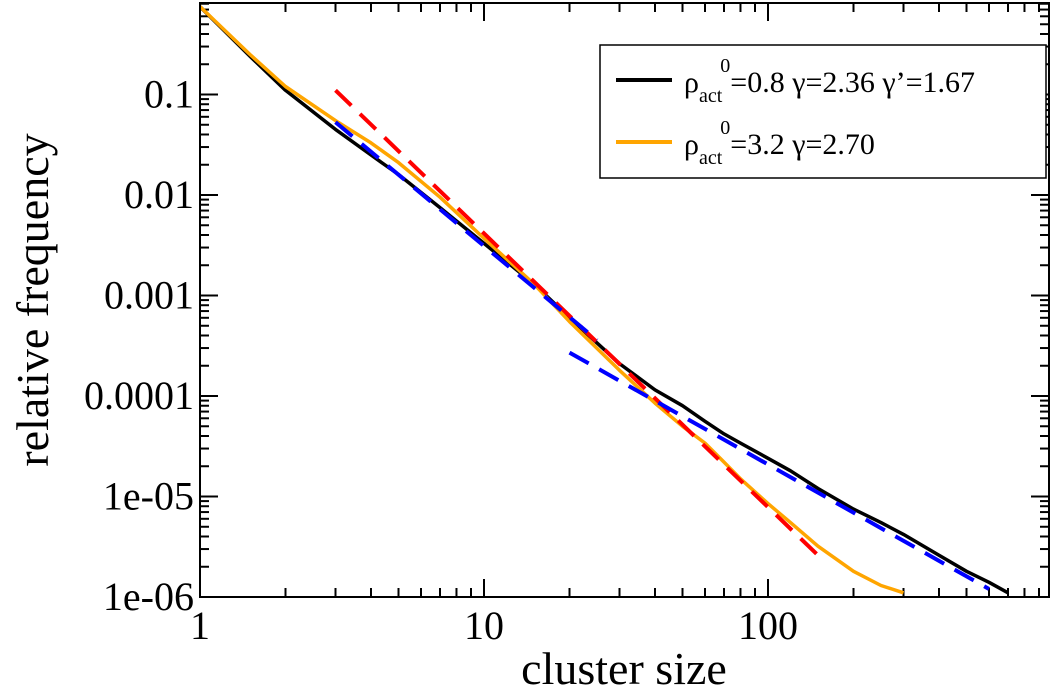 This screenshot has height=692, width=1054. I want to click on x-tick-label: 100, so click(768, 625).